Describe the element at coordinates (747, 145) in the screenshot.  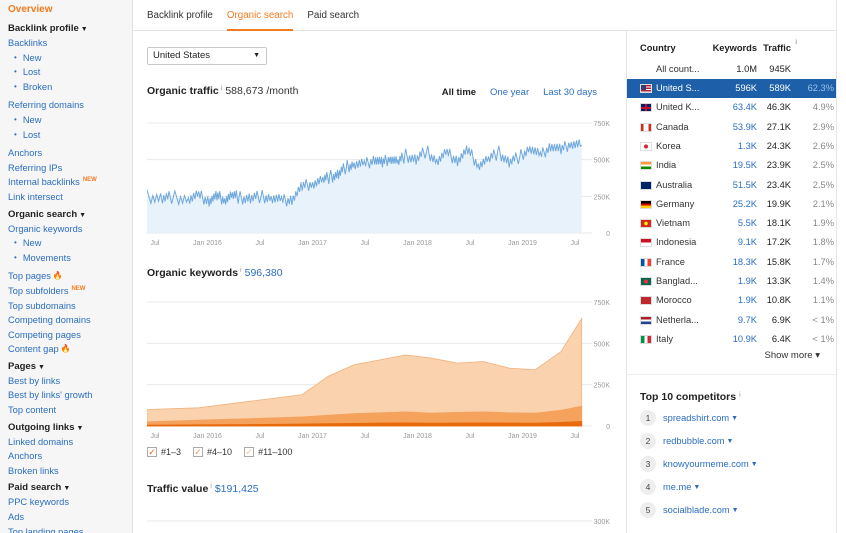
I see `country-keywords: 1.3K` at that location.